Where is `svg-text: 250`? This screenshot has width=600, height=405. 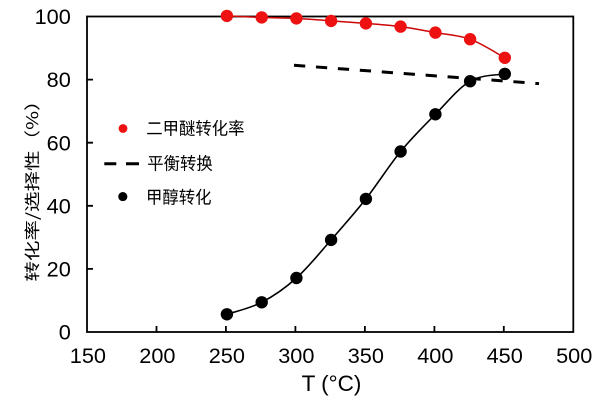 svg-text: 250 is located at coordinates (227, 355).